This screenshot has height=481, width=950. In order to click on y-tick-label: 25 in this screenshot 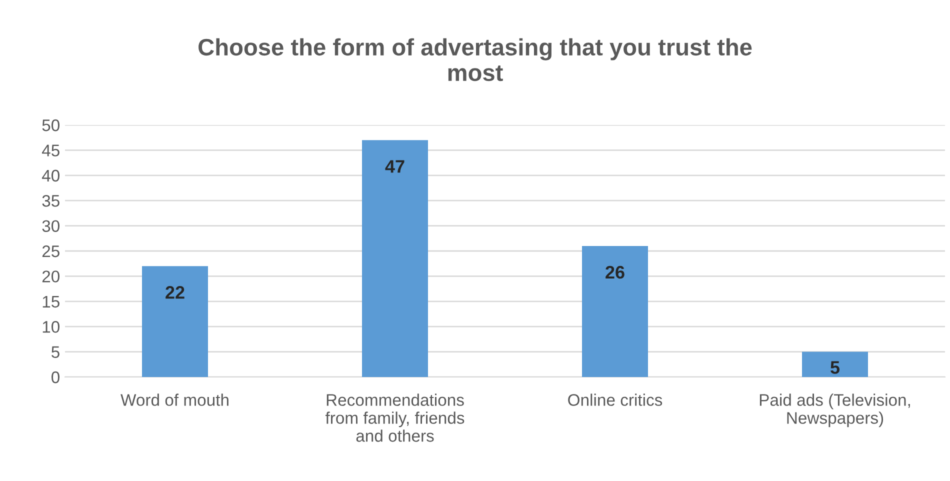, I will do `click(51, 251)`.